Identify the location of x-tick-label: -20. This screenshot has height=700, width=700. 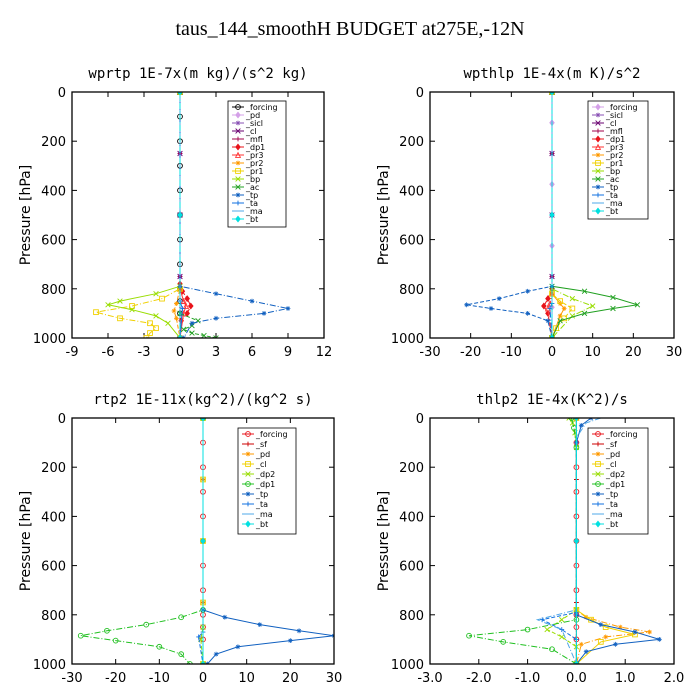
(470, 352).